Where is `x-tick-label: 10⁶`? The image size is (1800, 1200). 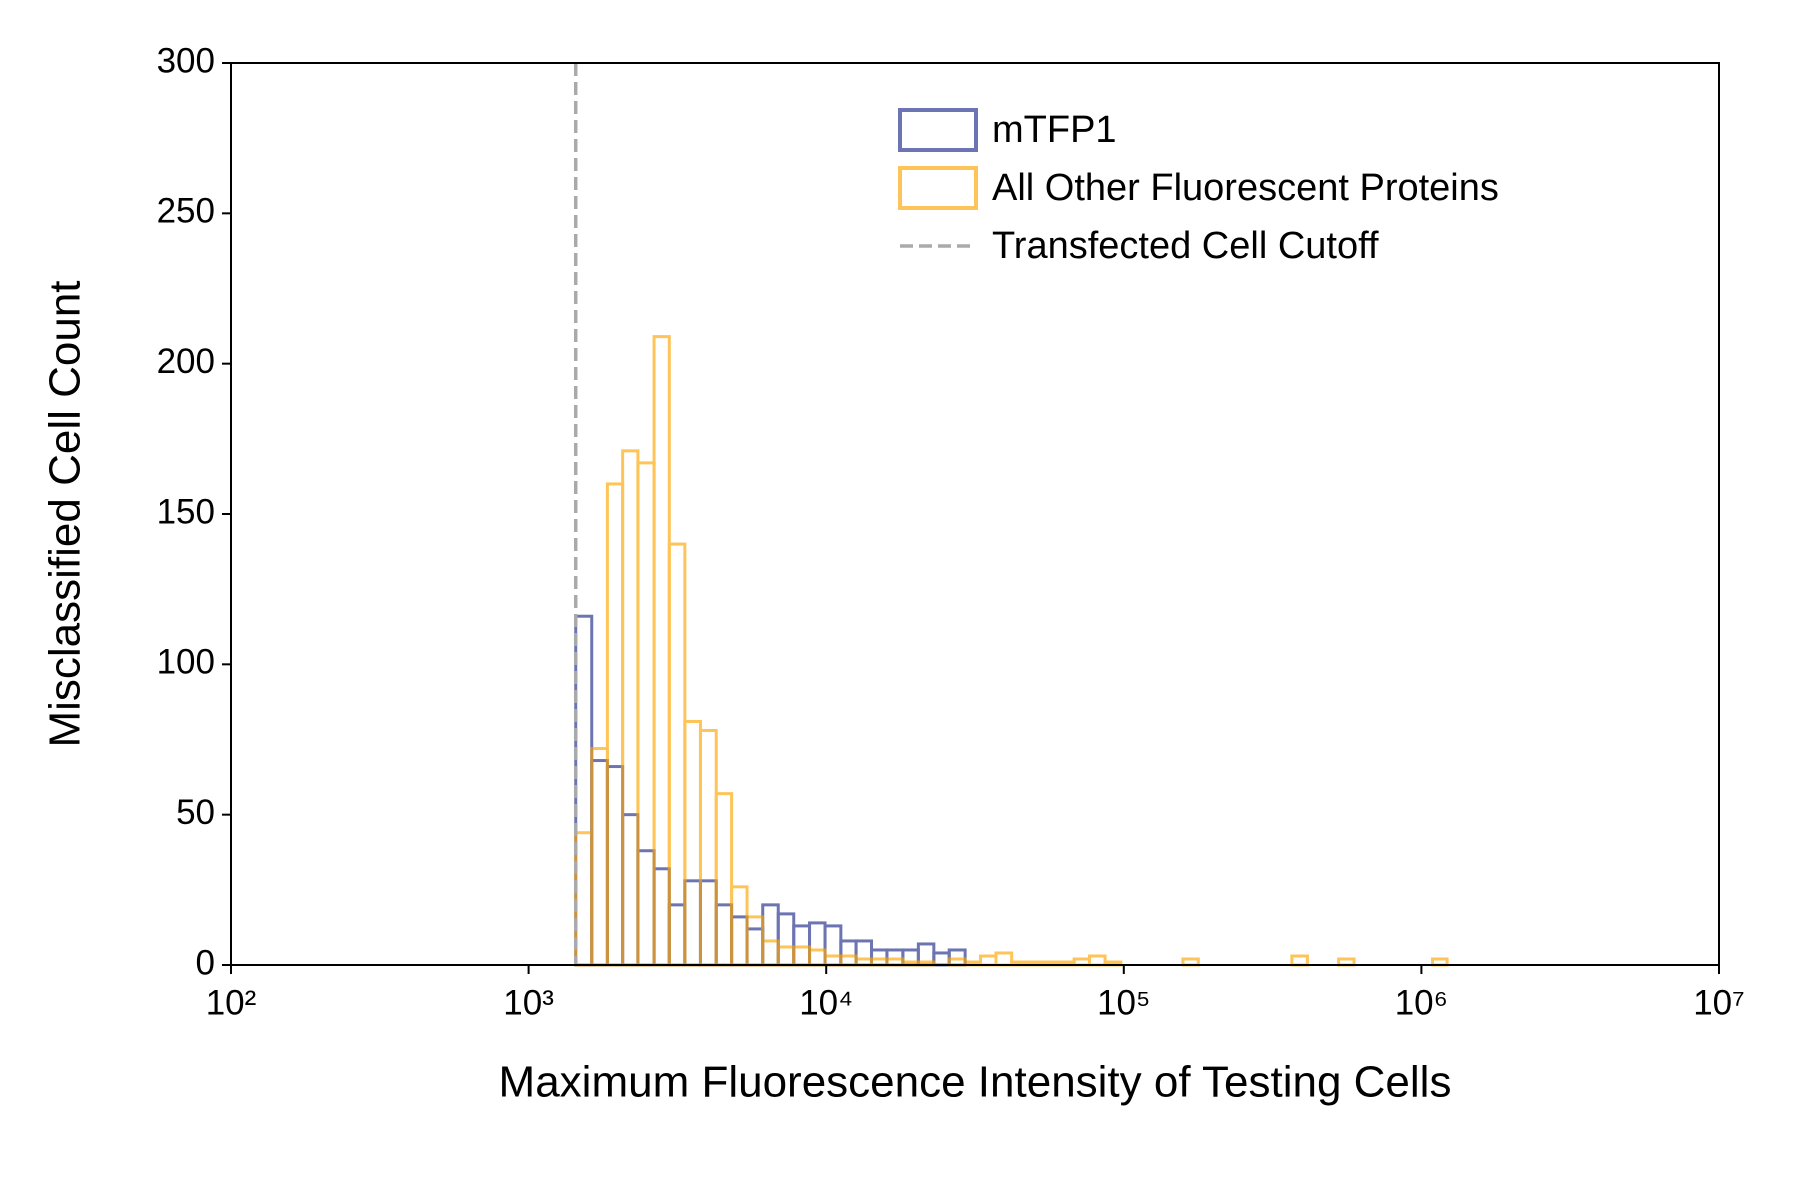
x-tick-label: 10⁶ is located at coordinates (1421, 1002).